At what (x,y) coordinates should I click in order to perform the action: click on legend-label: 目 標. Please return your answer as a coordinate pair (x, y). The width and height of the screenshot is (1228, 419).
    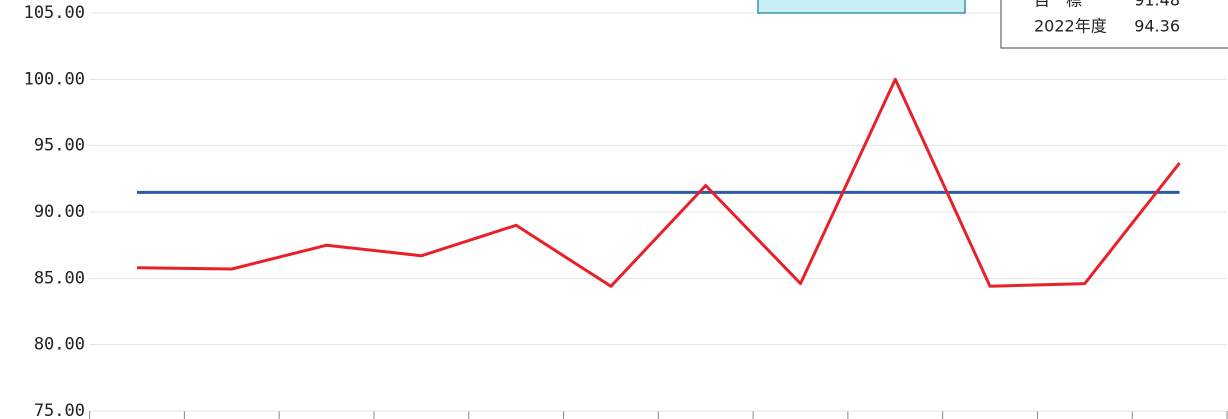
    Looking at the image, I should click on (1058, 5).